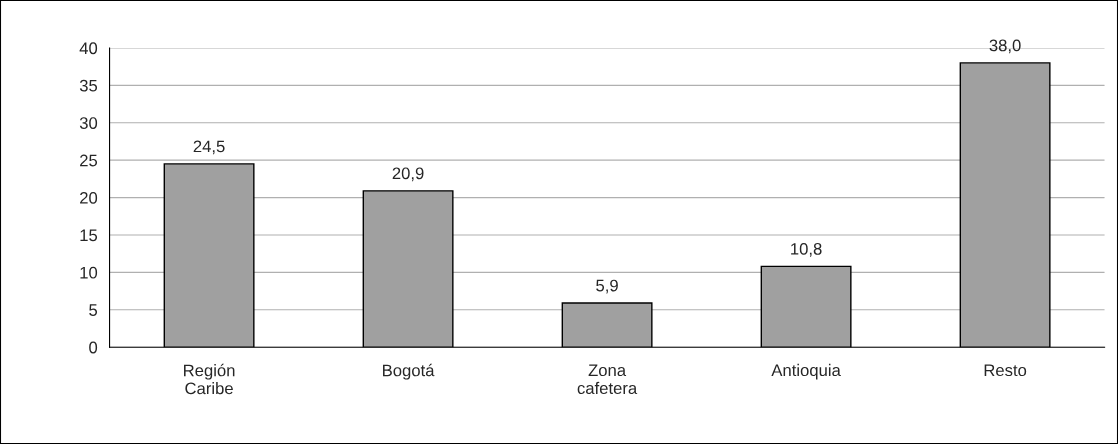 The height and width of the screenshot is (444, 1118). I want to click on data-label: 10,8, so click(806, 249).